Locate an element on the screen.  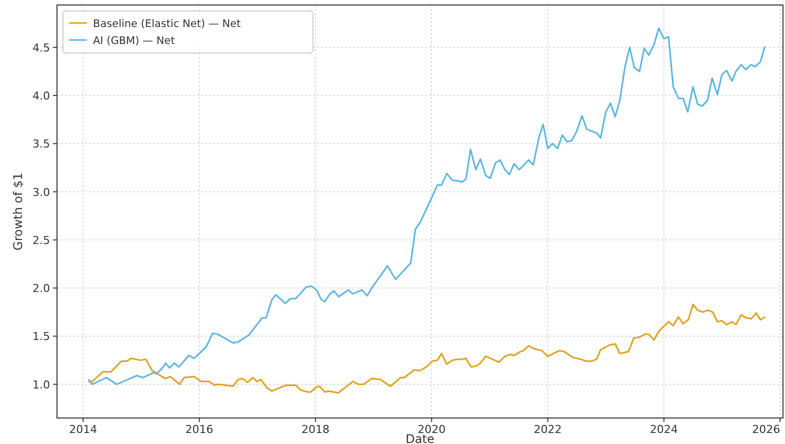
y-tick-label: 3.5 is located at coordinates (41, 144).